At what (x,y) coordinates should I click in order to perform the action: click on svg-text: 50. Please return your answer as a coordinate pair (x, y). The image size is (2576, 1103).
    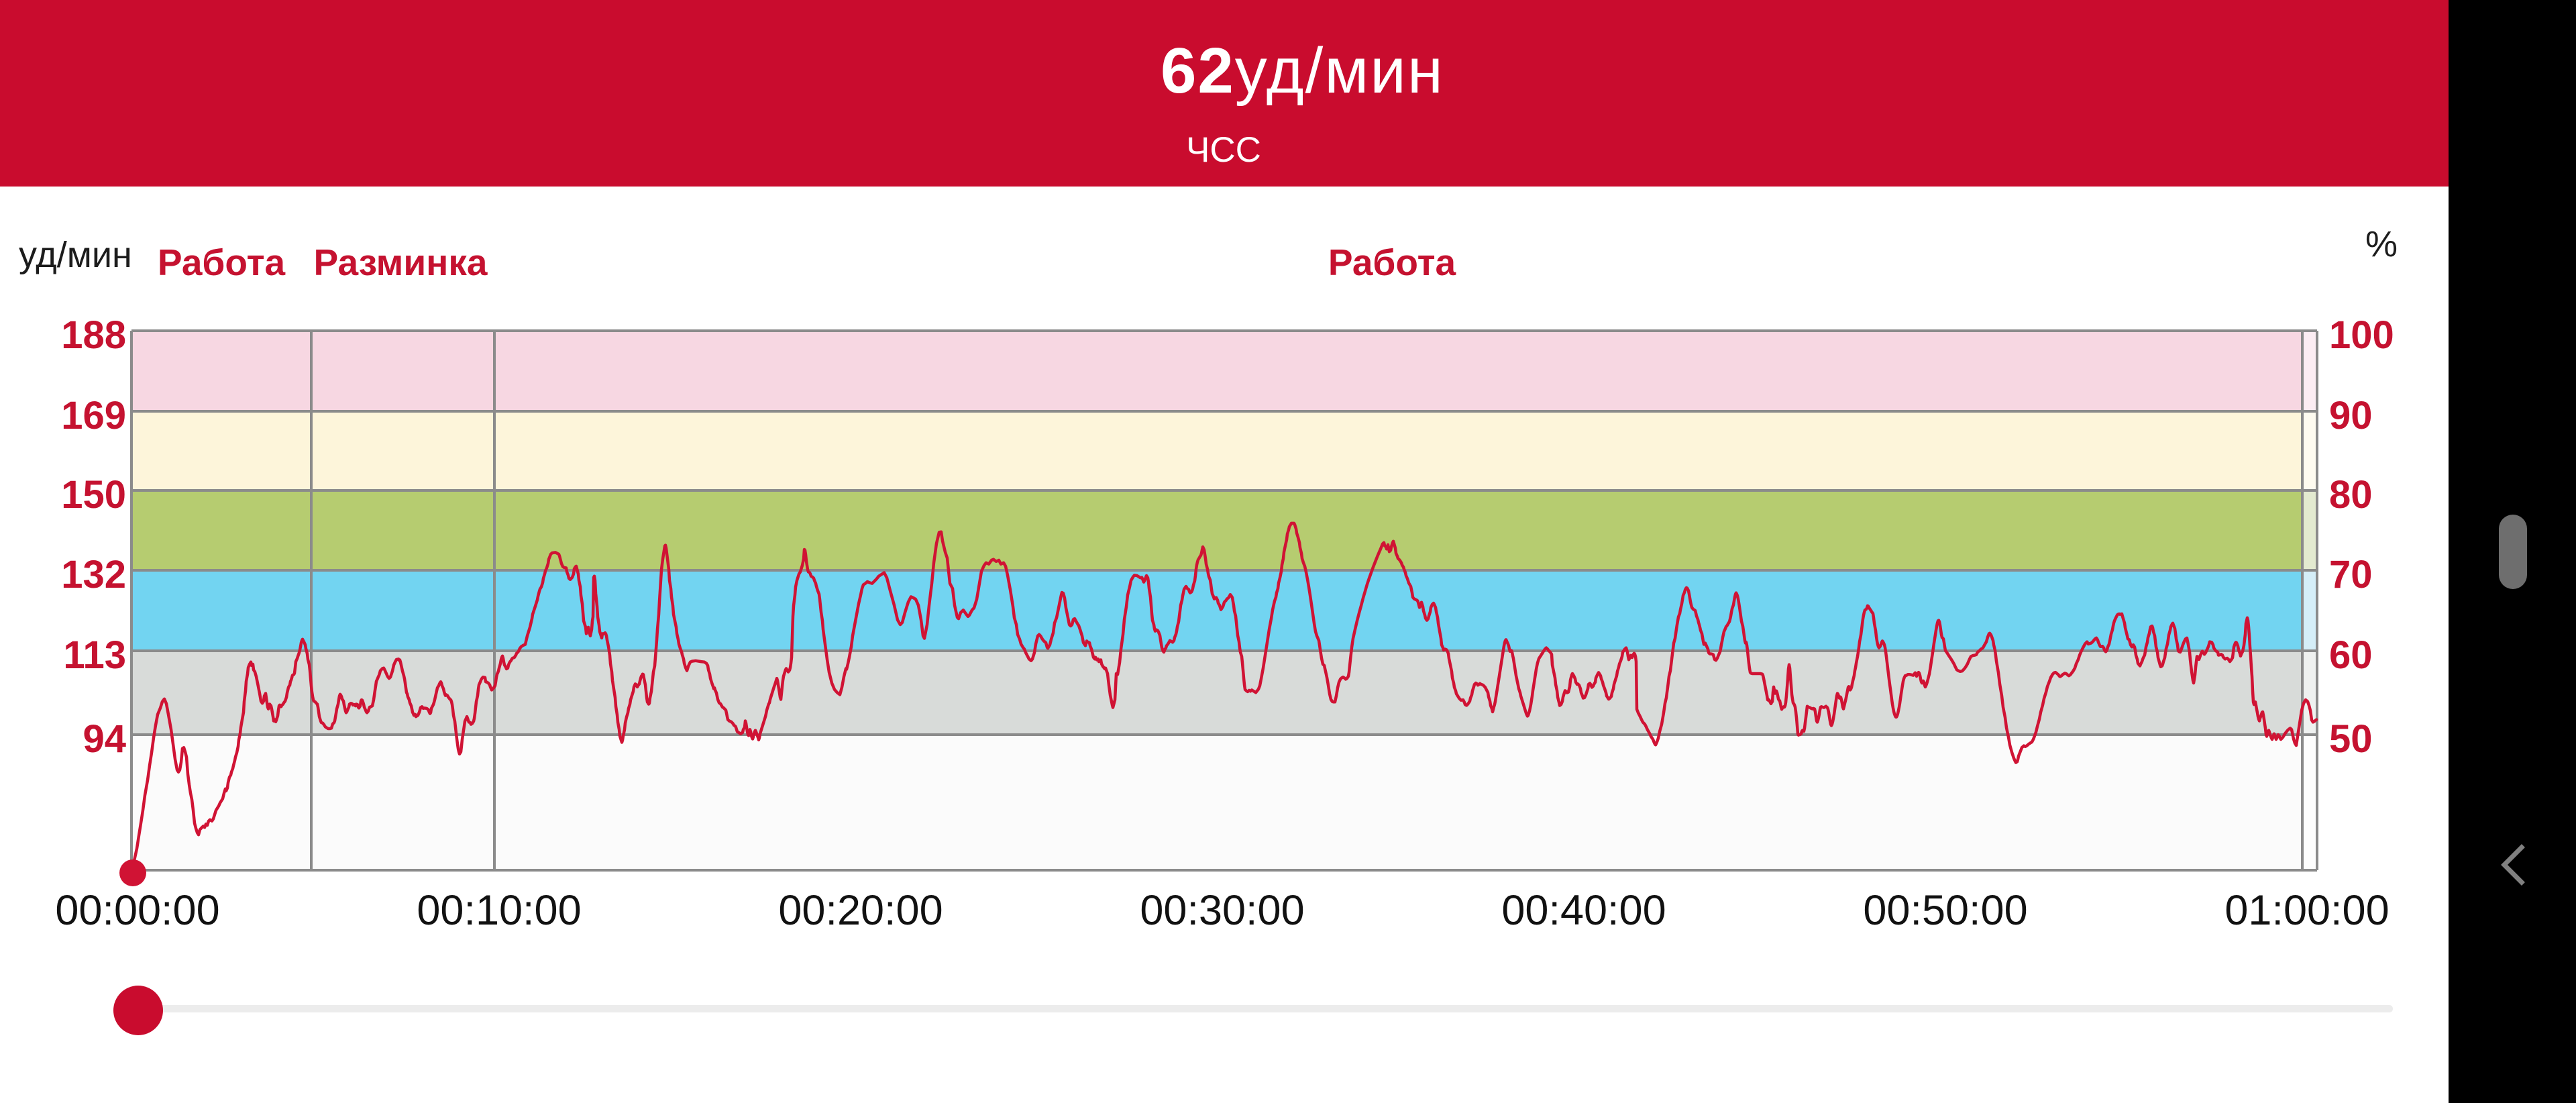
    Looking at the image, I should click on (2351, 739).